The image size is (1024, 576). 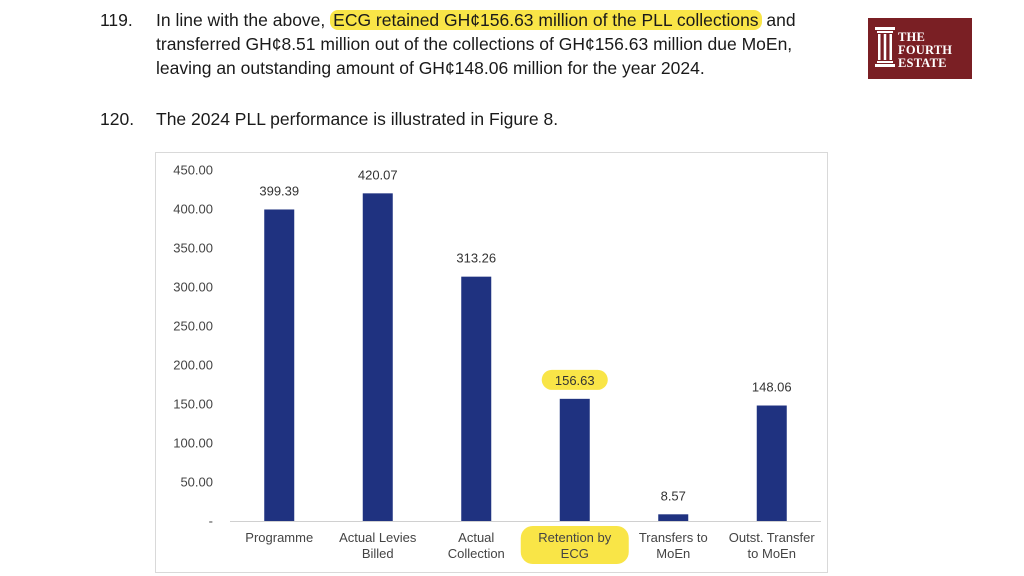 What do you see at coordinates (772, 553) in the screenshot?
I see `x-tick-label: to MoEn` at bounding box center [772, 553].